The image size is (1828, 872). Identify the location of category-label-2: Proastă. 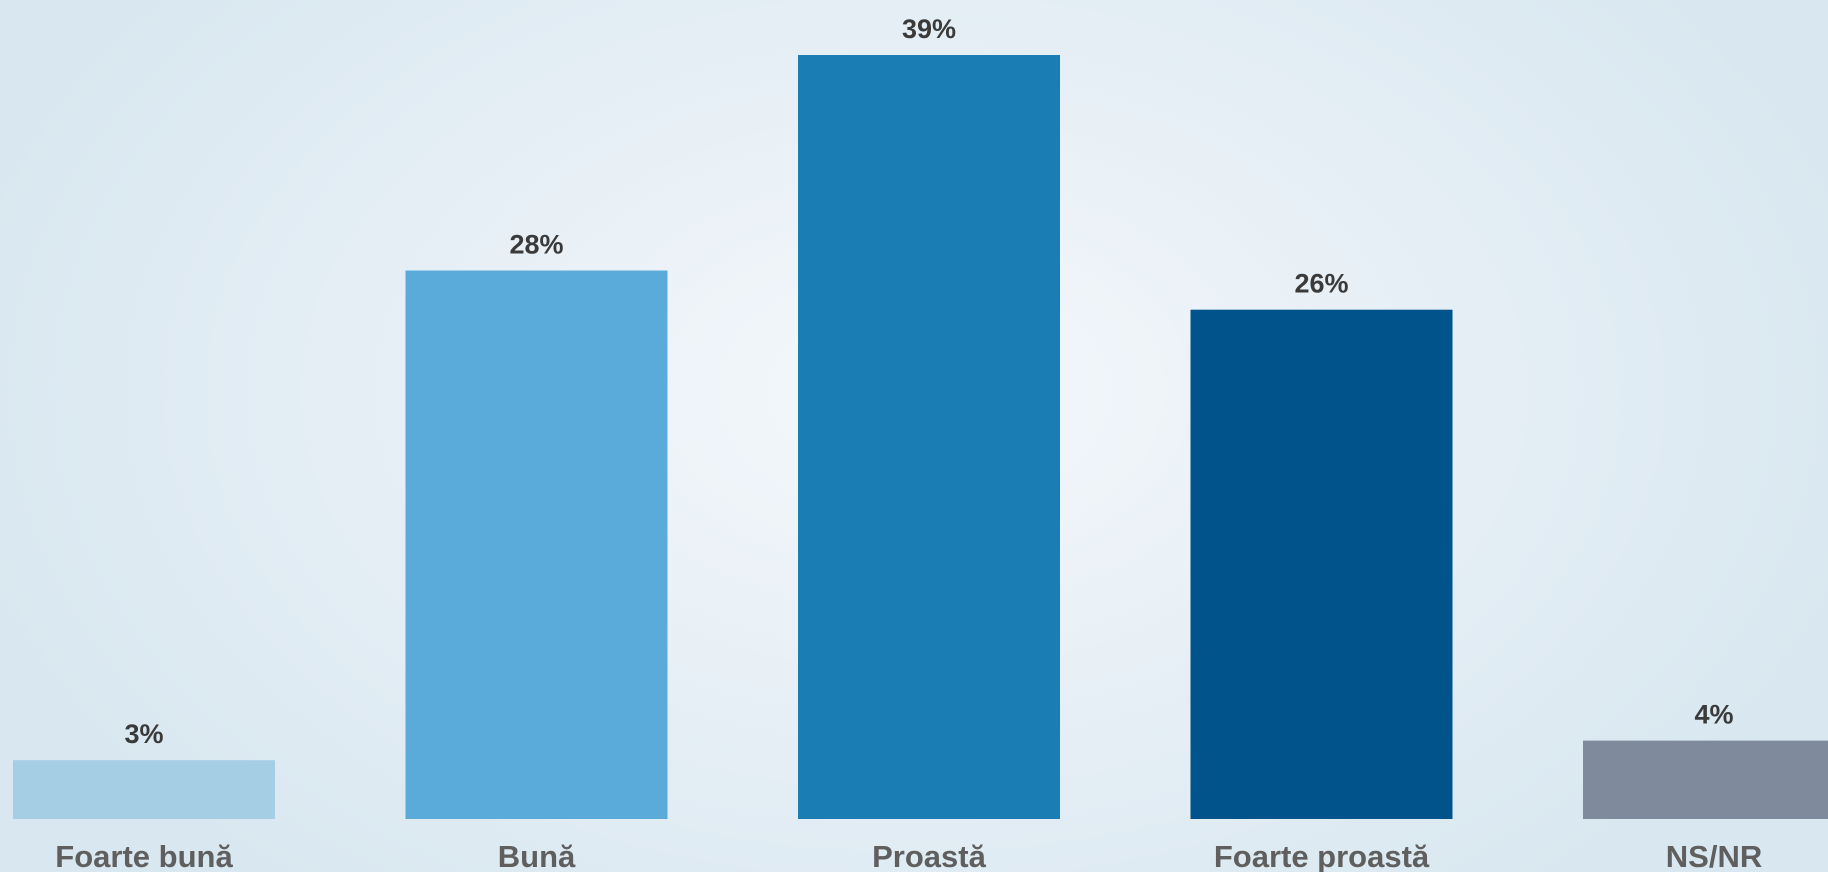
(929, 855).